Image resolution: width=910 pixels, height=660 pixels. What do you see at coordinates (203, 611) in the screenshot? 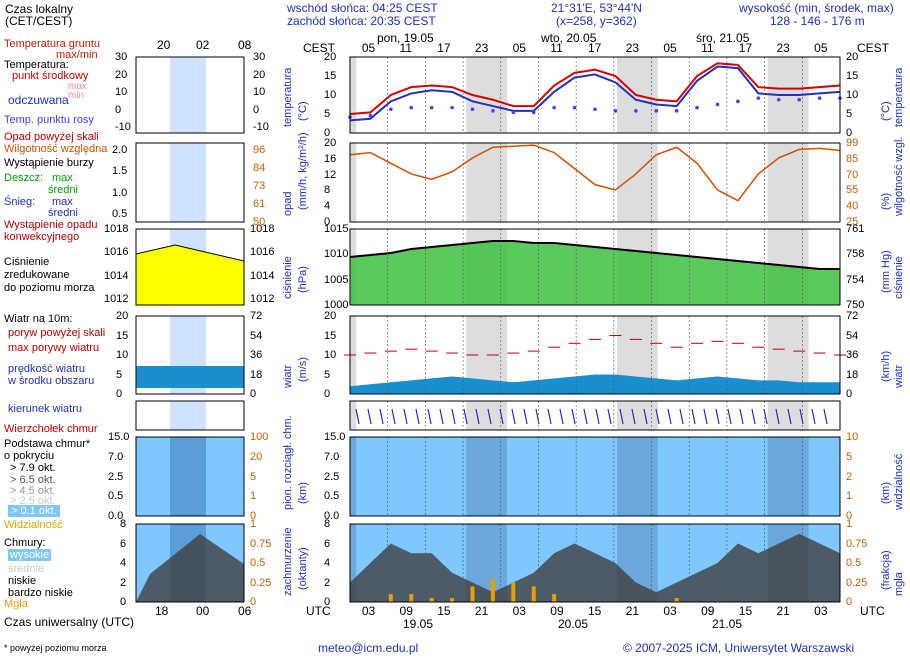
I see `utc-tick: 00` at bounding box center [203, 611].